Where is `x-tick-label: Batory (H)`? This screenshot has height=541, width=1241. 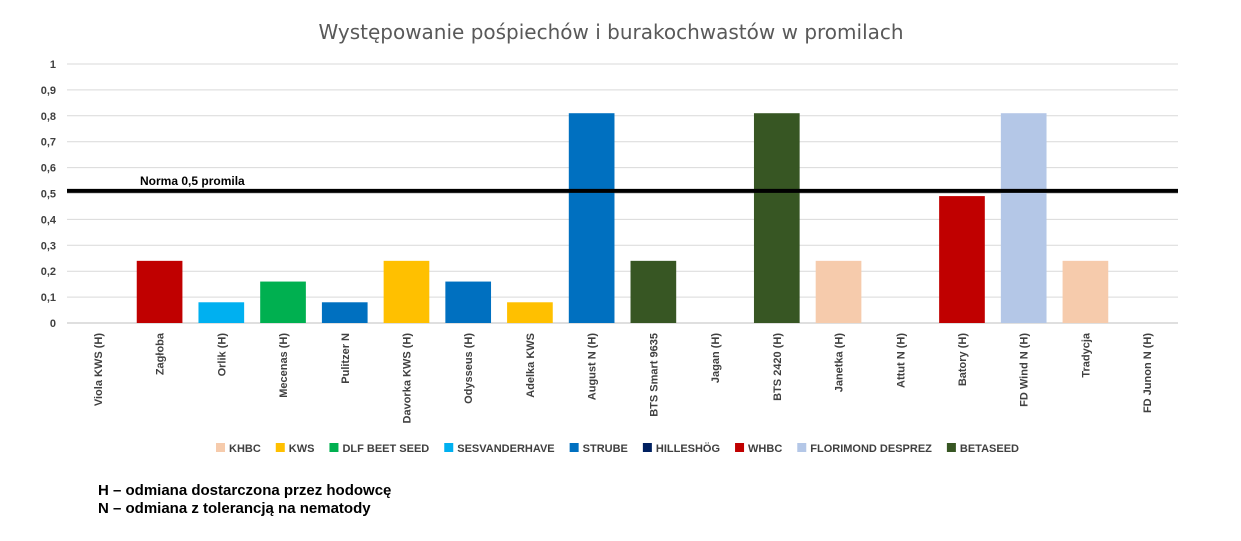 x-tick-label: Batory (H) is located at coordinates (963, 360).